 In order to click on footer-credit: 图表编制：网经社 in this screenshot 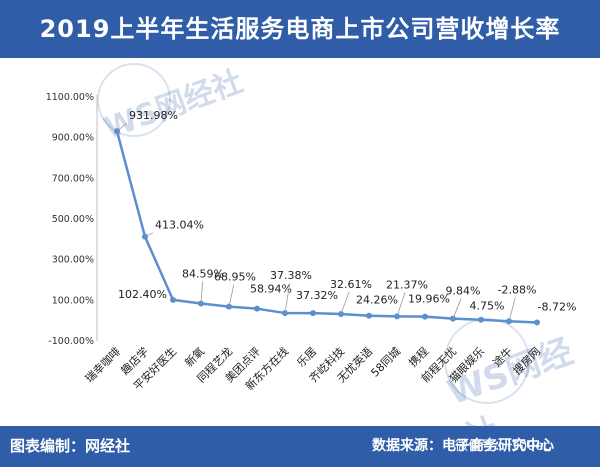, I will do `click(70, 446)`.